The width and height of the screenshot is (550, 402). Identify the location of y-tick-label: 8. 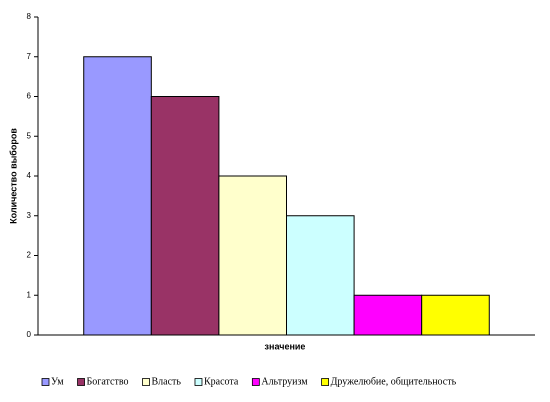
(29, 16).